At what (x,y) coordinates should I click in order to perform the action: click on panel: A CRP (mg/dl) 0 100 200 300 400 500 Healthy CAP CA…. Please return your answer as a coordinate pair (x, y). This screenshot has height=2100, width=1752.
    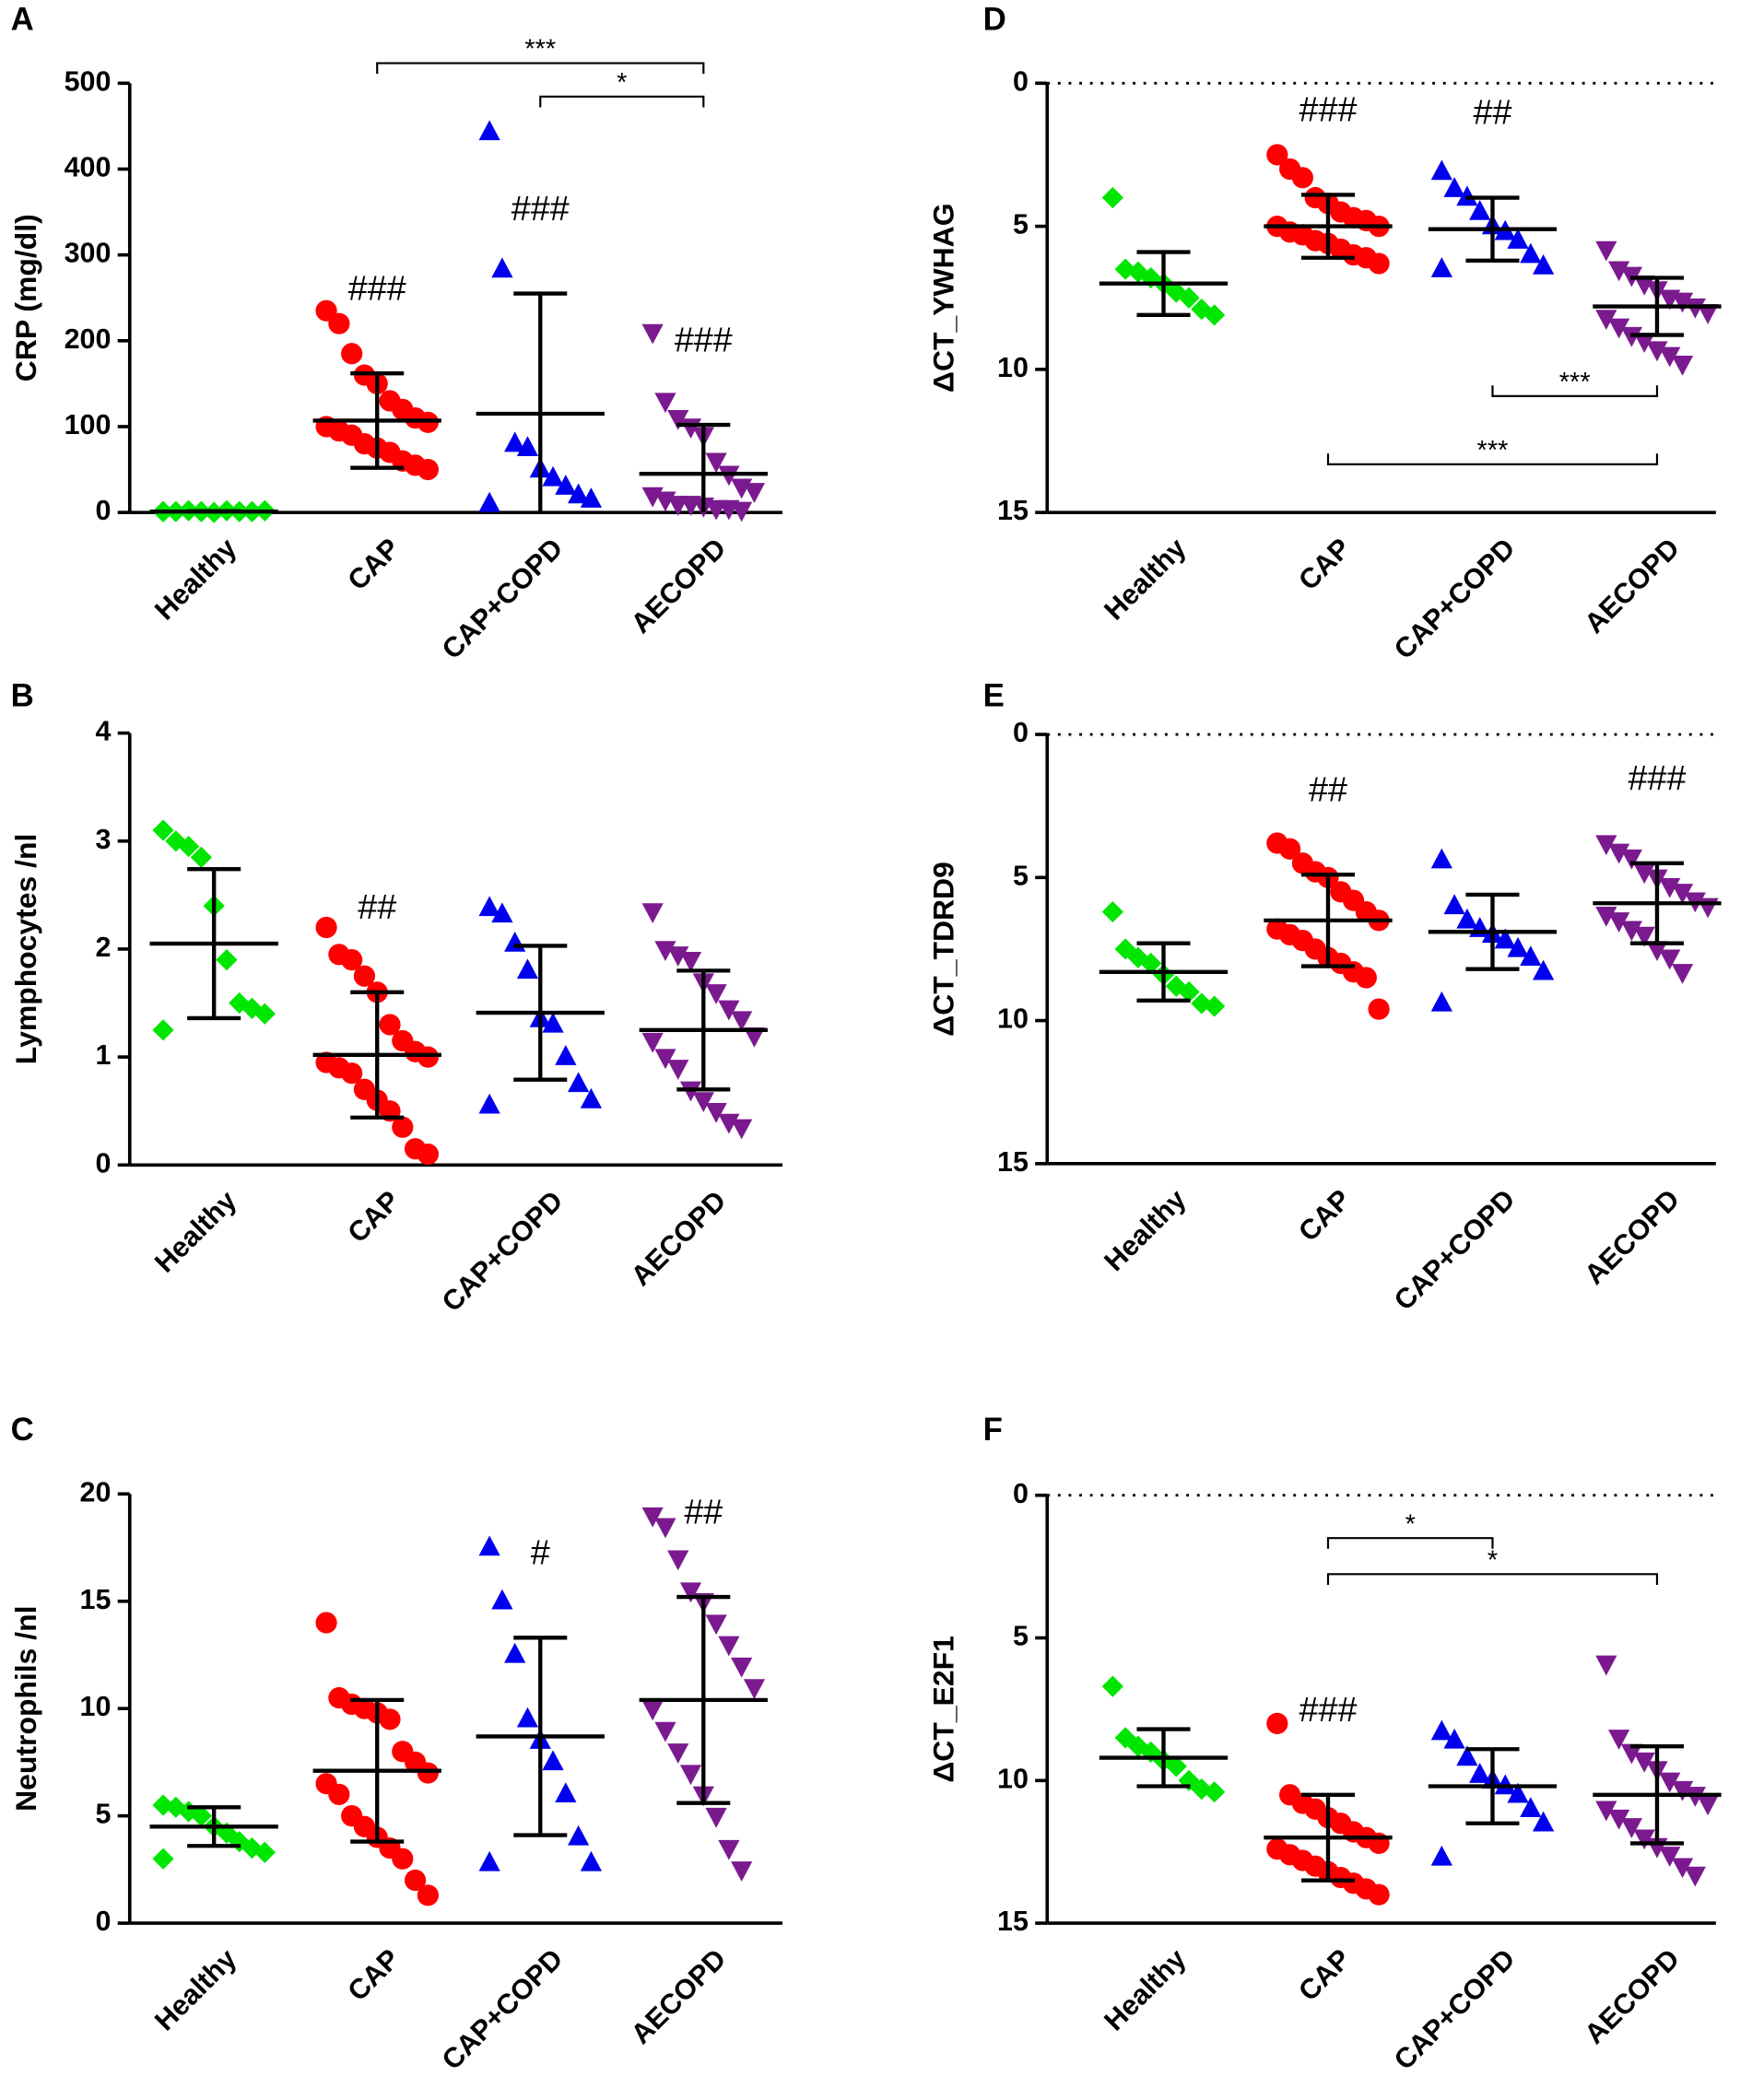
    Looking at the image, I should click on (396, 333).